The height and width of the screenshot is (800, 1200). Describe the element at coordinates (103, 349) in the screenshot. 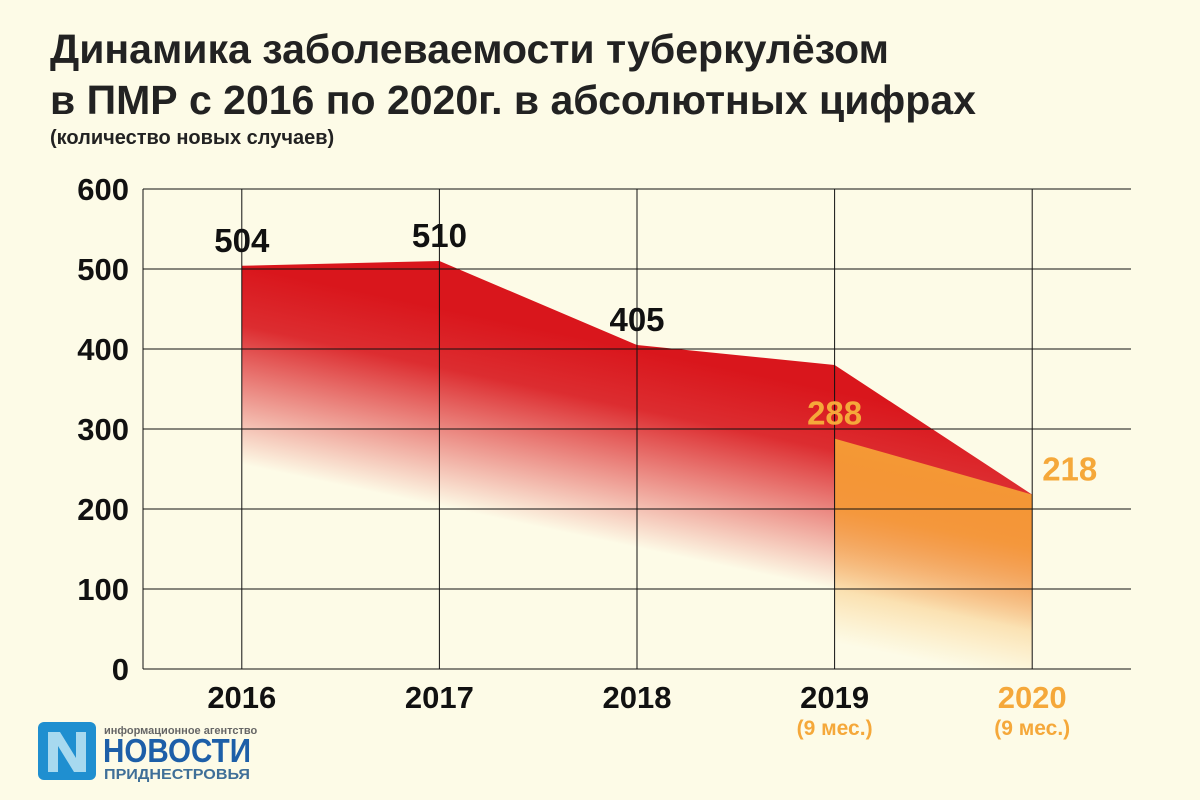

I see `y-tick-label: 400` at that location.